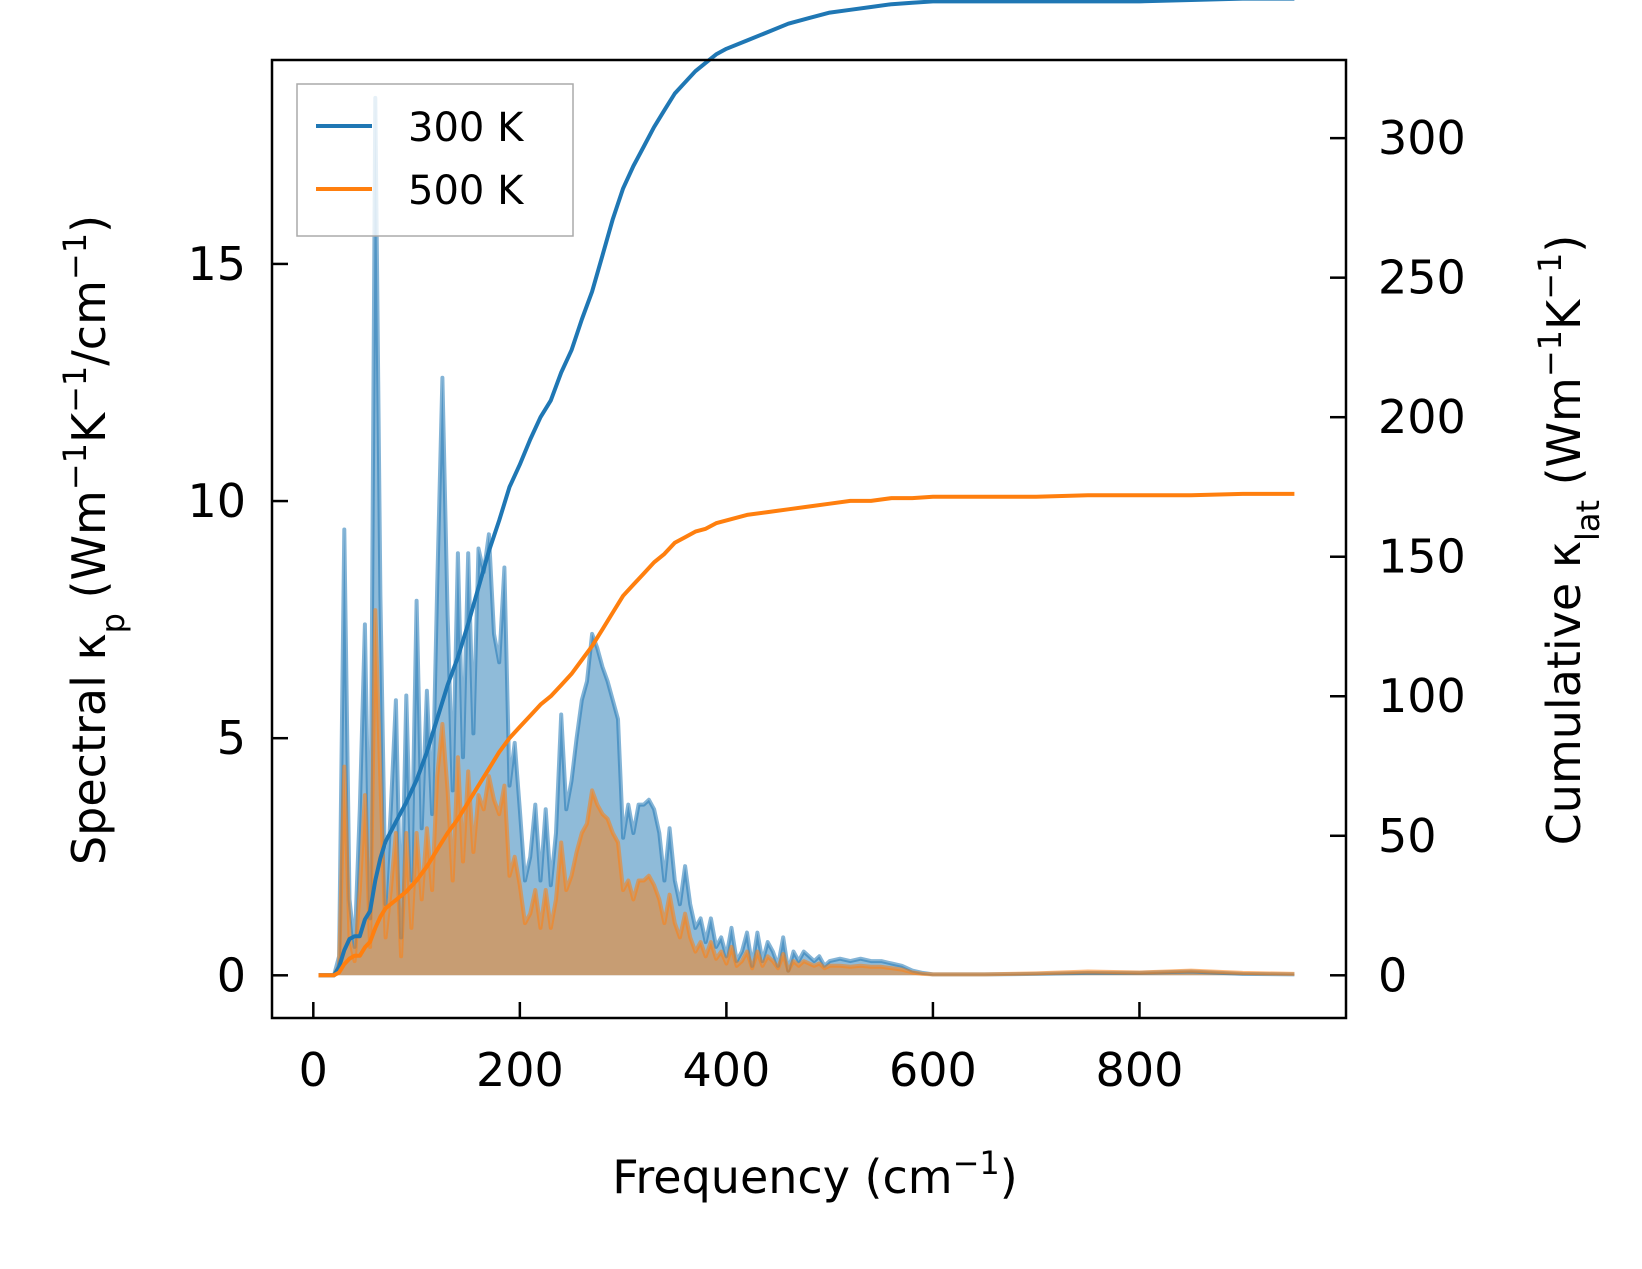  What do you see at coordinates (814, 1174) in the screenshot?
I see `x-axis-title: Frequency (cm−1)` at bounding box center [814, 1174].